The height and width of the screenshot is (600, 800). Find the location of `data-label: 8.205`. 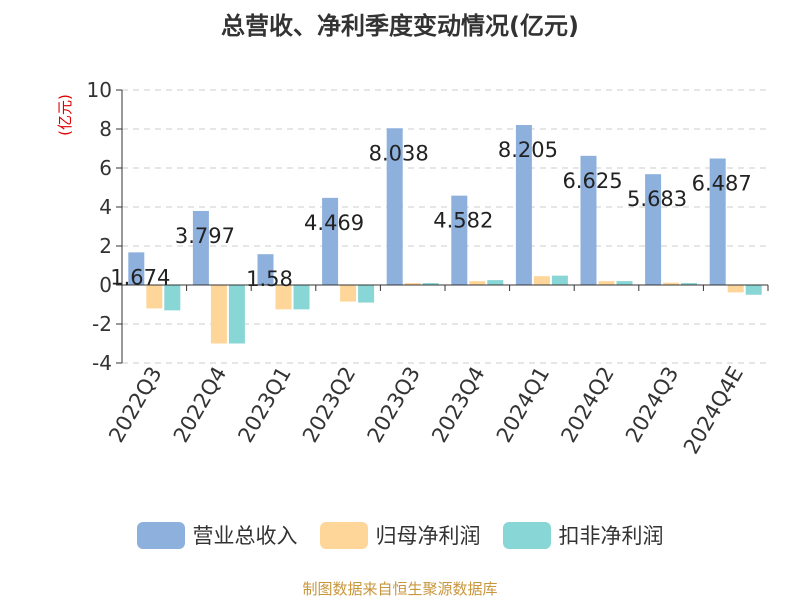

data-label: 8.205 is located at coordinates (528, 150).